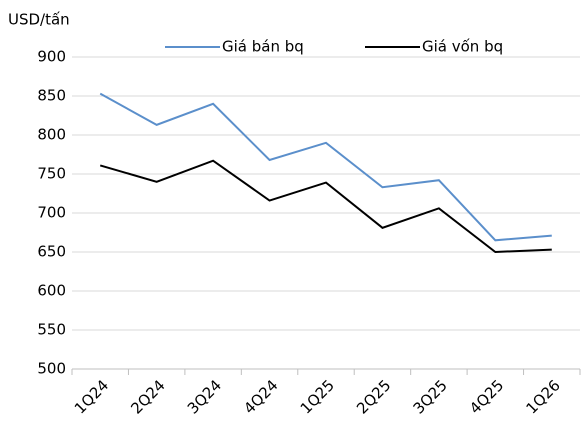  What do you see at coordinates (542, 396) in the screenshot?
I see `x-tick-label: 1Q26` at bounding box center [542, 396].